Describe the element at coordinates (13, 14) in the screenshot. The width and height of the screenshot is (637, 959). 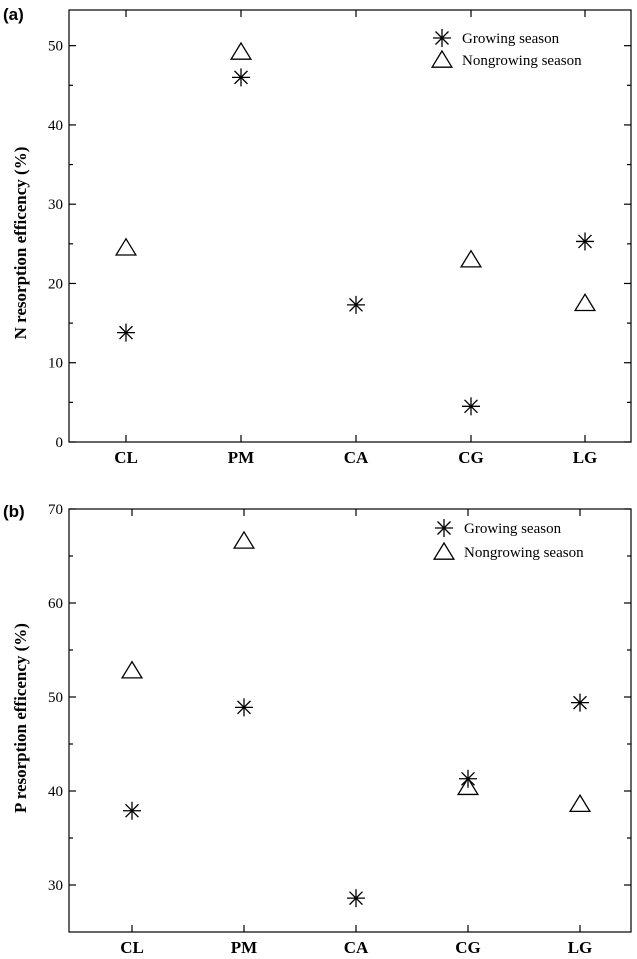
I see `panel-label: (a)` at that location.